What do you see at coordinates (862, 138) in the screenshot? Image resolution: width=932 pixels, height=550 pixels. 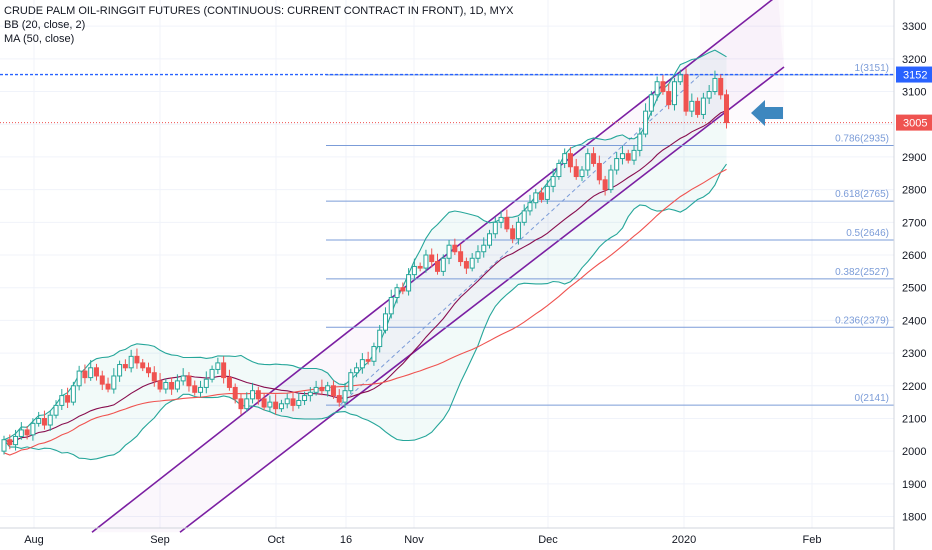 I see `fib-level-label: 0.786(2935)` at bounding box center [862, 138].